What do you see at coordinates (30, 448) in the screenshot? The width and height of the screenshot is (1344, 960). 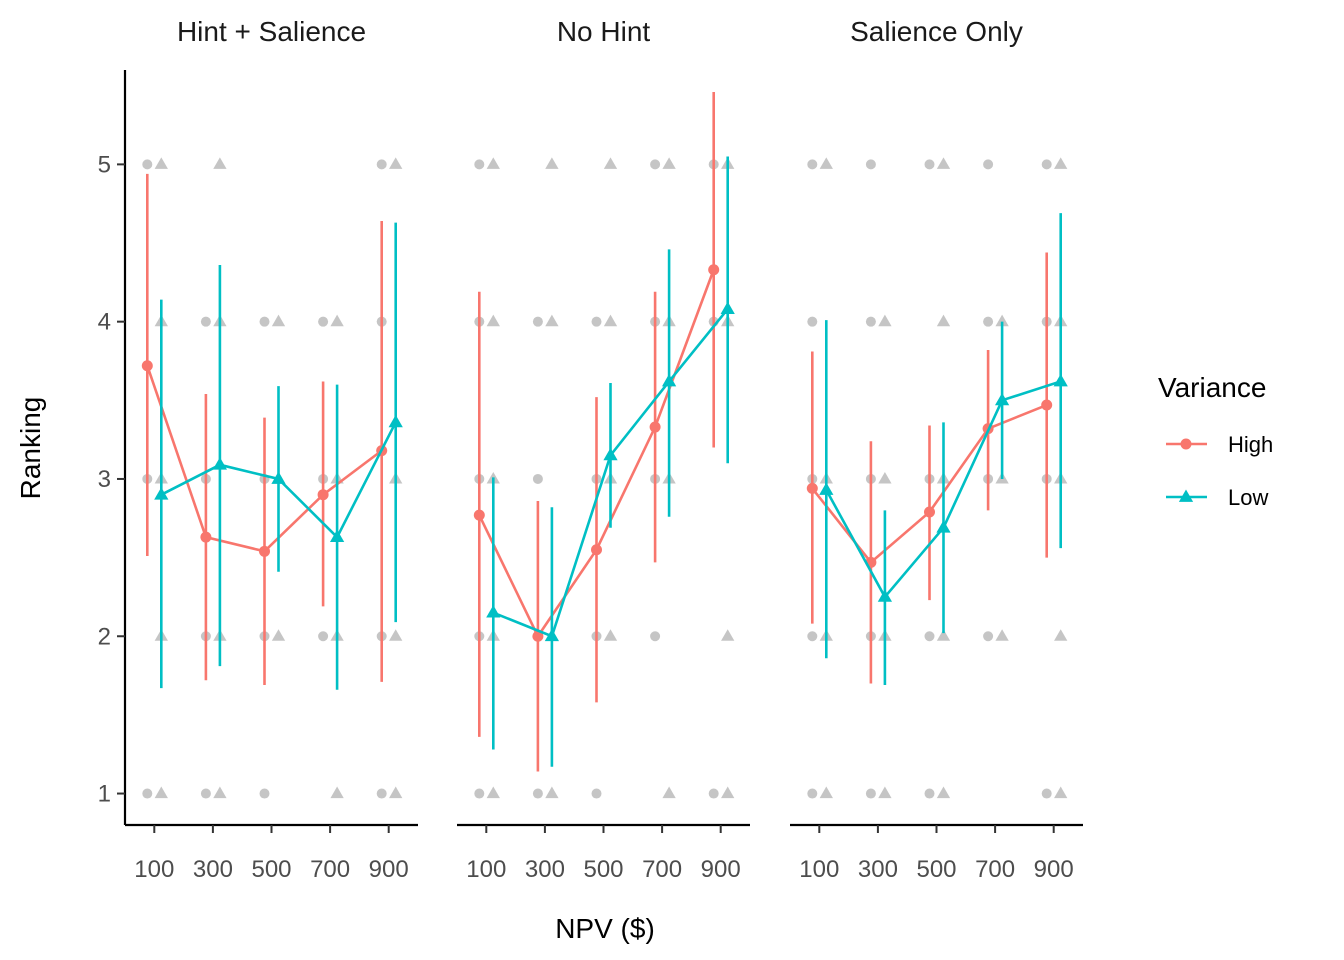 I see `y-axis-title: Ranking` at bounding box center [30, 448].